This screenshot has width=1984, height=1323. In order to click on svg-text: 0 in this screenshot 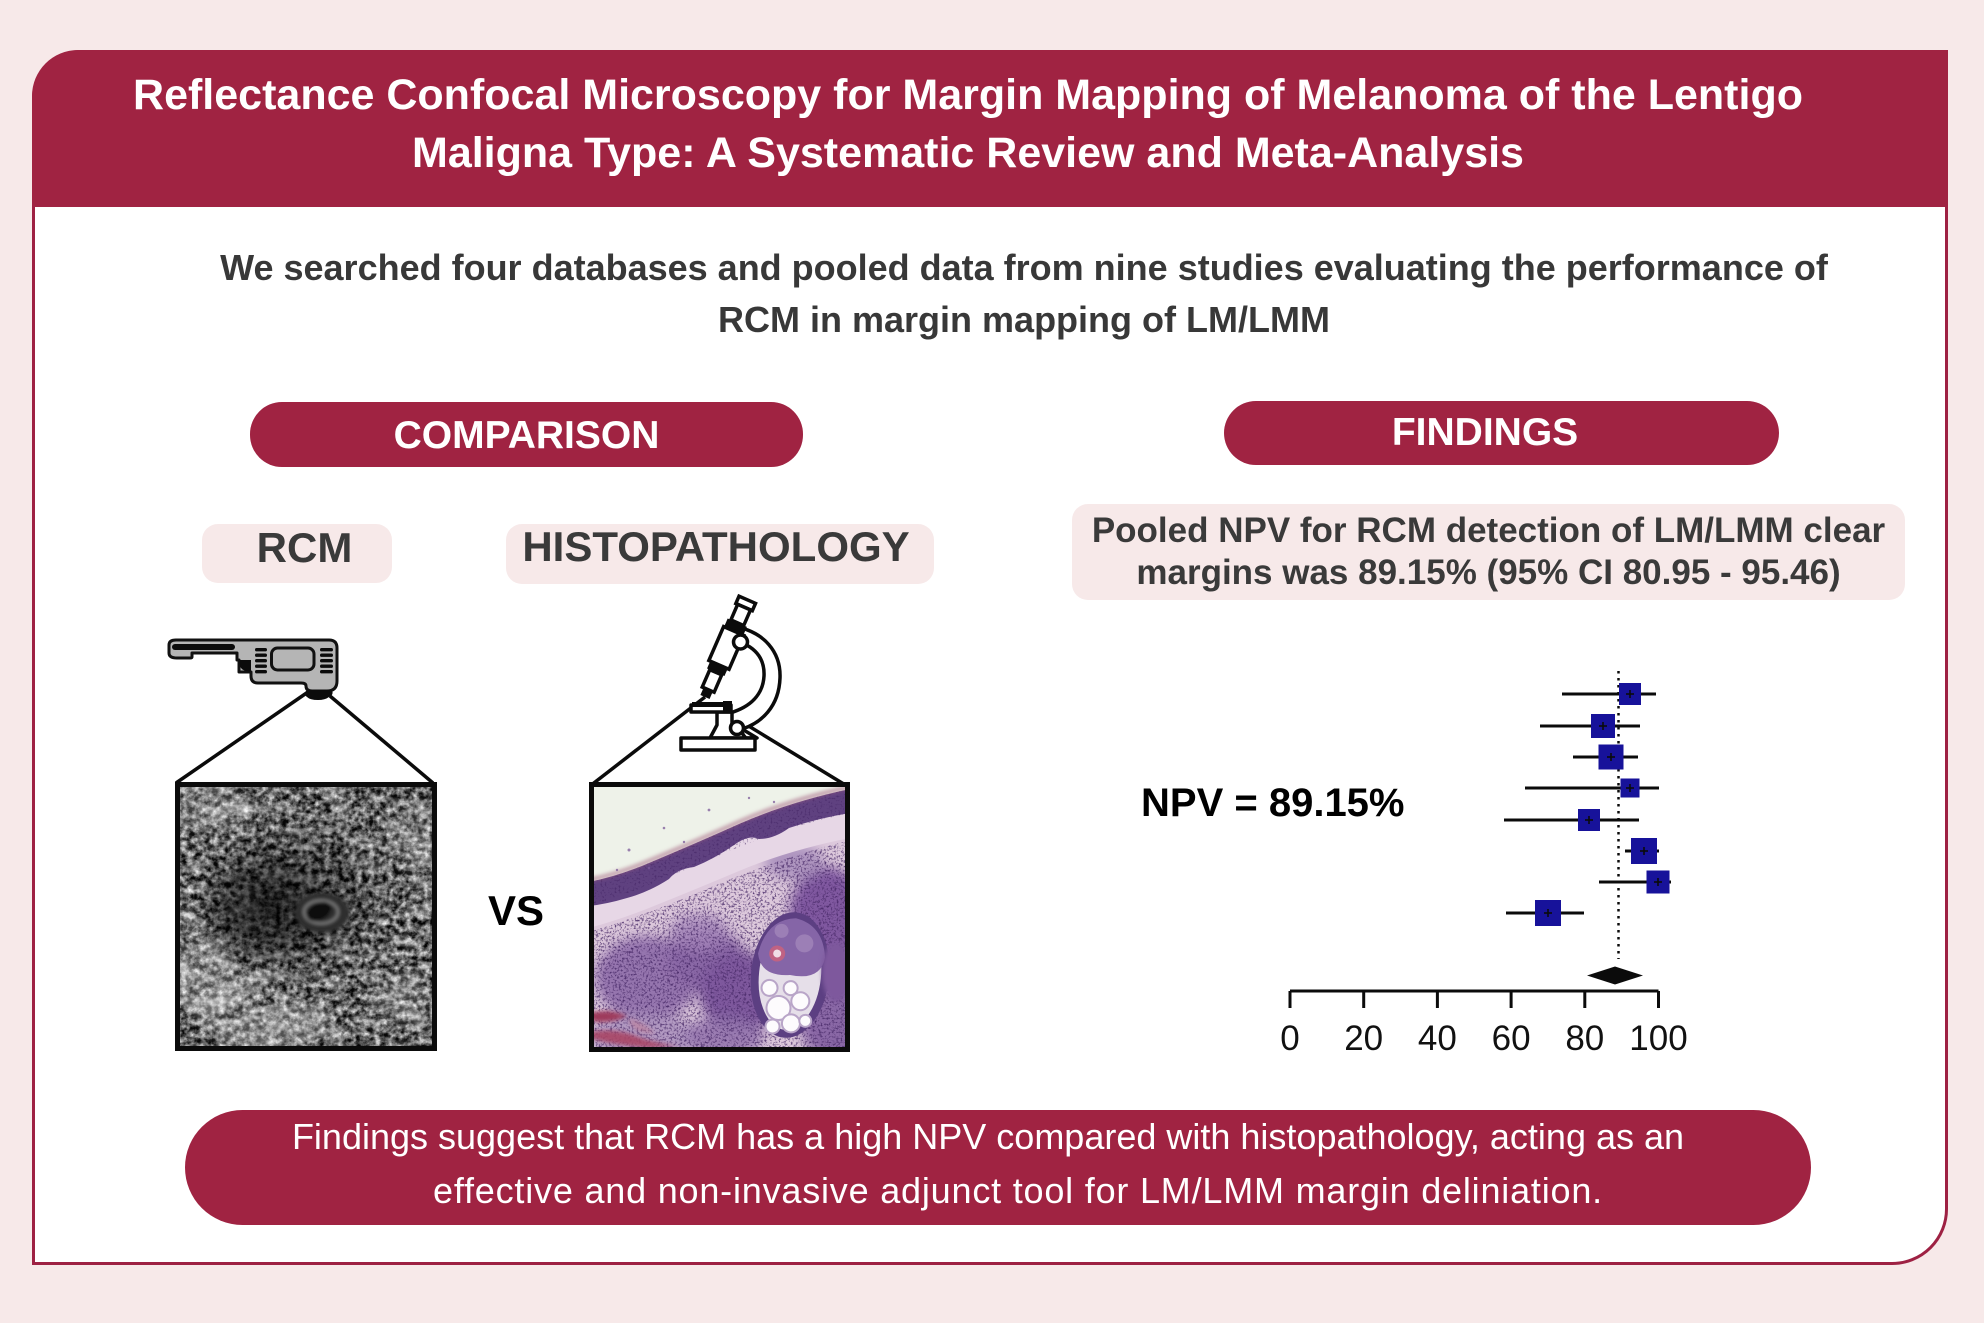, I will do `click(1289, 1038)`.